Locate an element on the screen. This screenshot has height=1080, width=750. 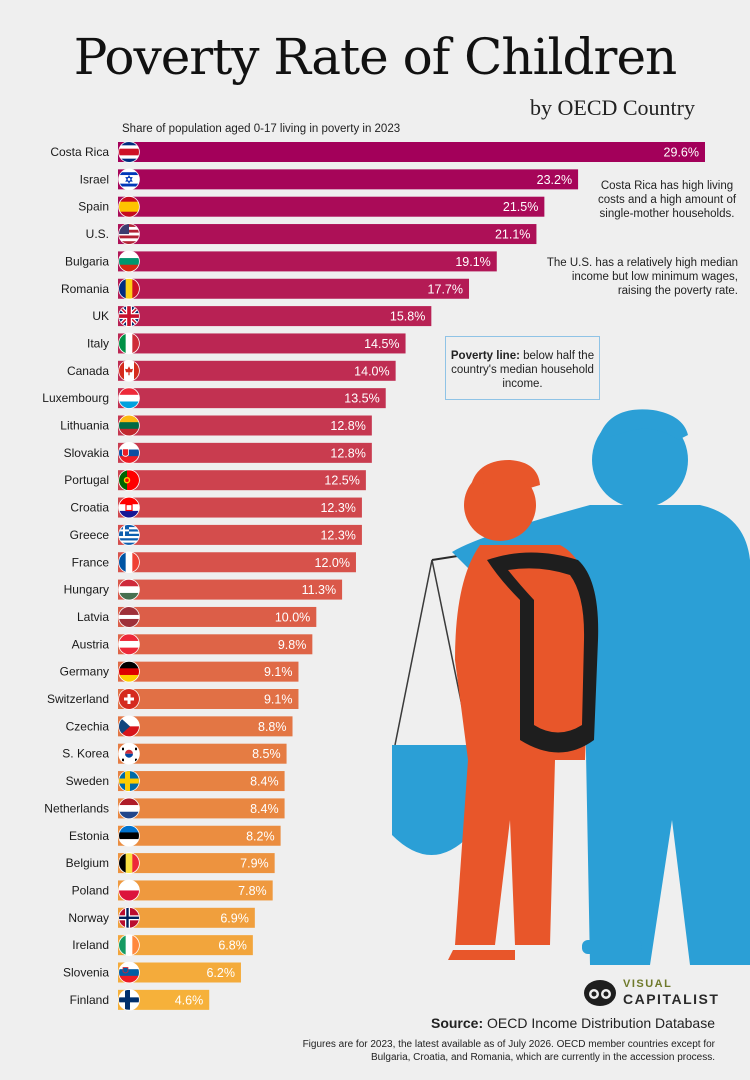
value-label: 12.3% is located at coordinates (337, 535).